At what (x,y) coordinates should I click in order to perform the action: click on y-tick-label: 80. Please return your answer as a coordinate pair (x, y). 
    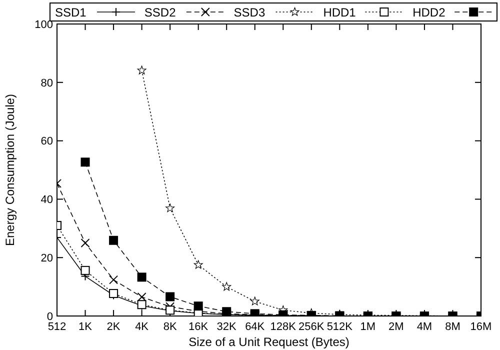
    Looking at the image, I should click on (46, 83).